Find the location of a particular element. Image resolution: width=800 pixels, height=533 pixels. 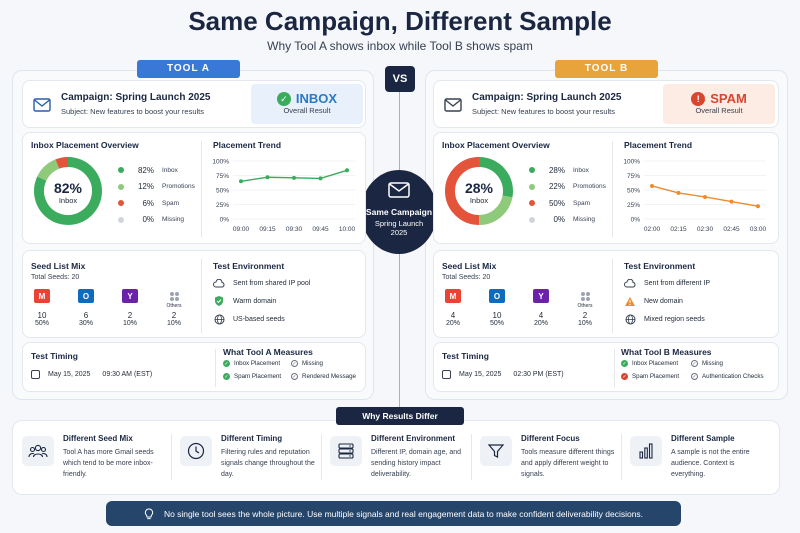

calendar-icon is located at coordinates (35, 374).